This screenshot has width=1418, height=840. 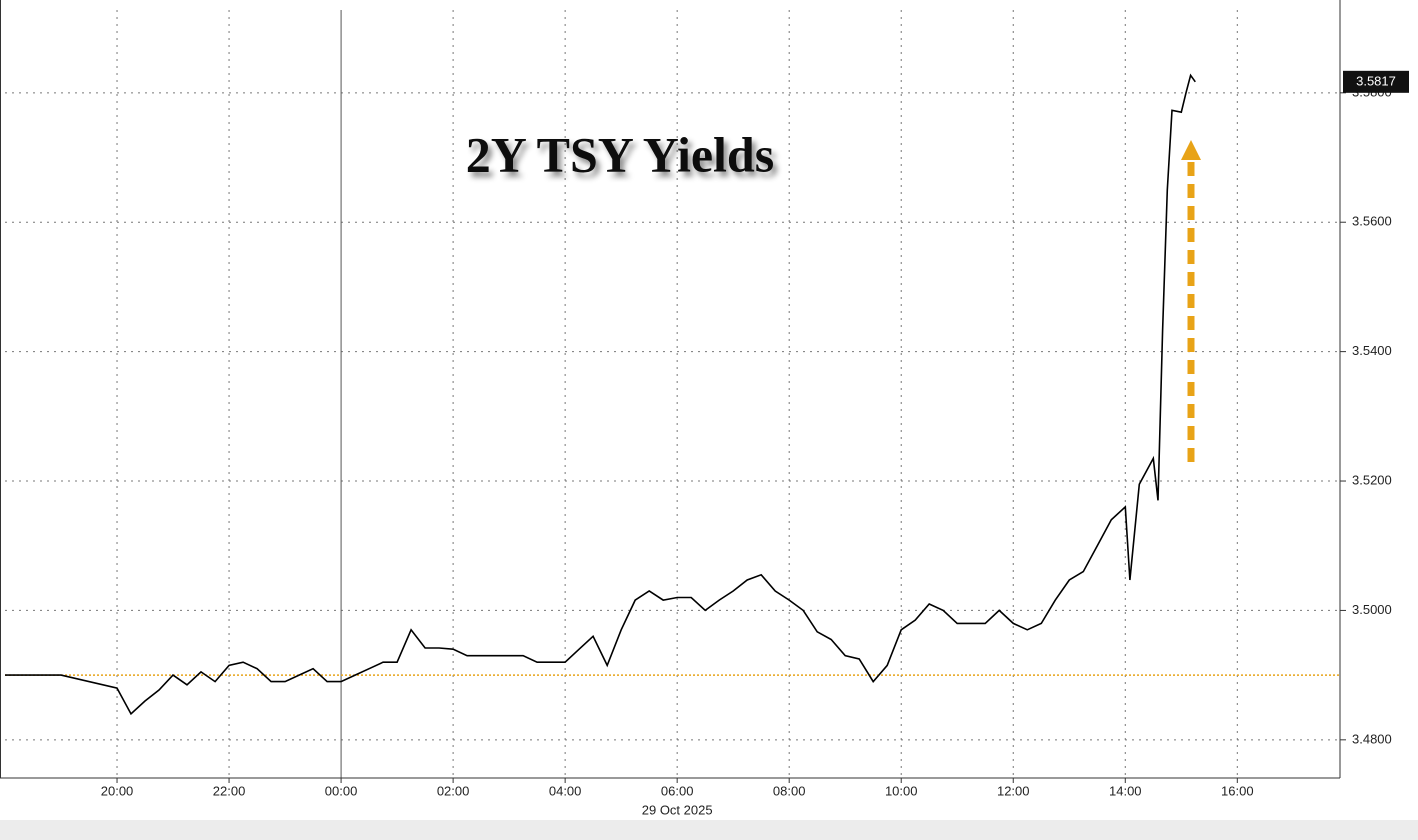 I want to click on last-value-label: 3.5817, so click(x=1376, y=80).